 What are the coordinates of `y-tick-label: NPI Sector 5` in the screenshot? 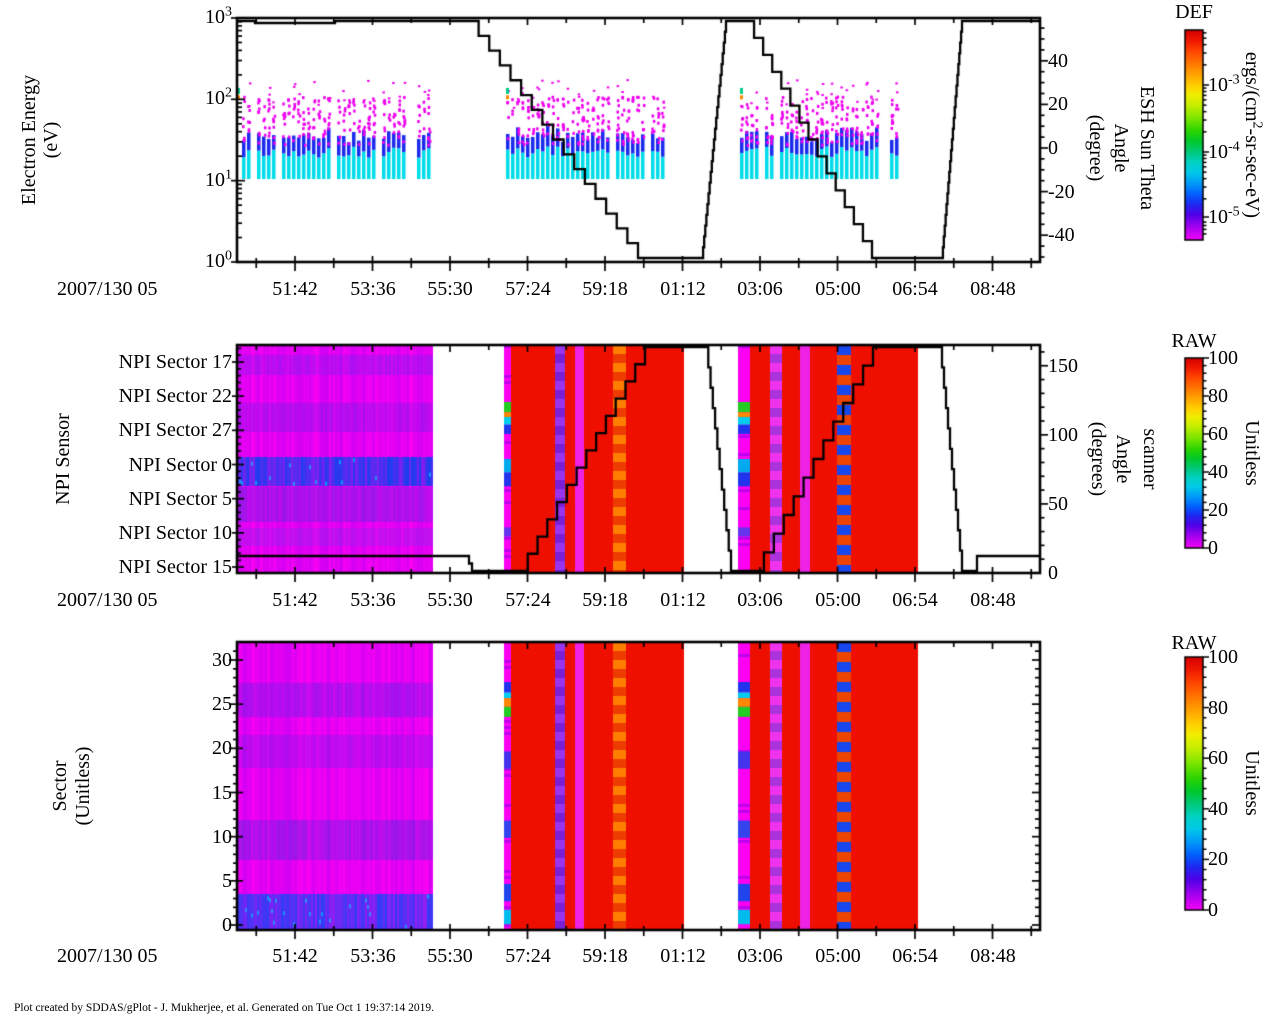 It's located at (180, 499).